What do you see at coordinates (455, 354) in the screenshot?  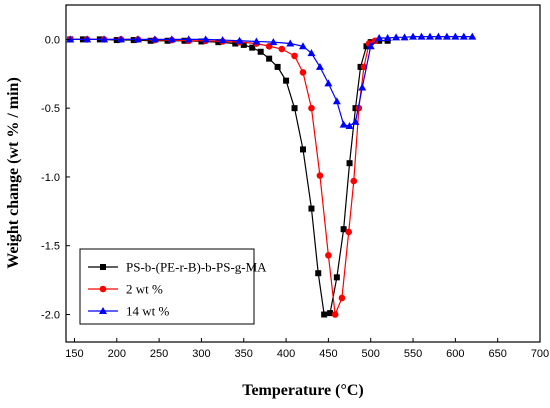 I see `x-tick-label-9: 600` at bounding box center [455, 354].